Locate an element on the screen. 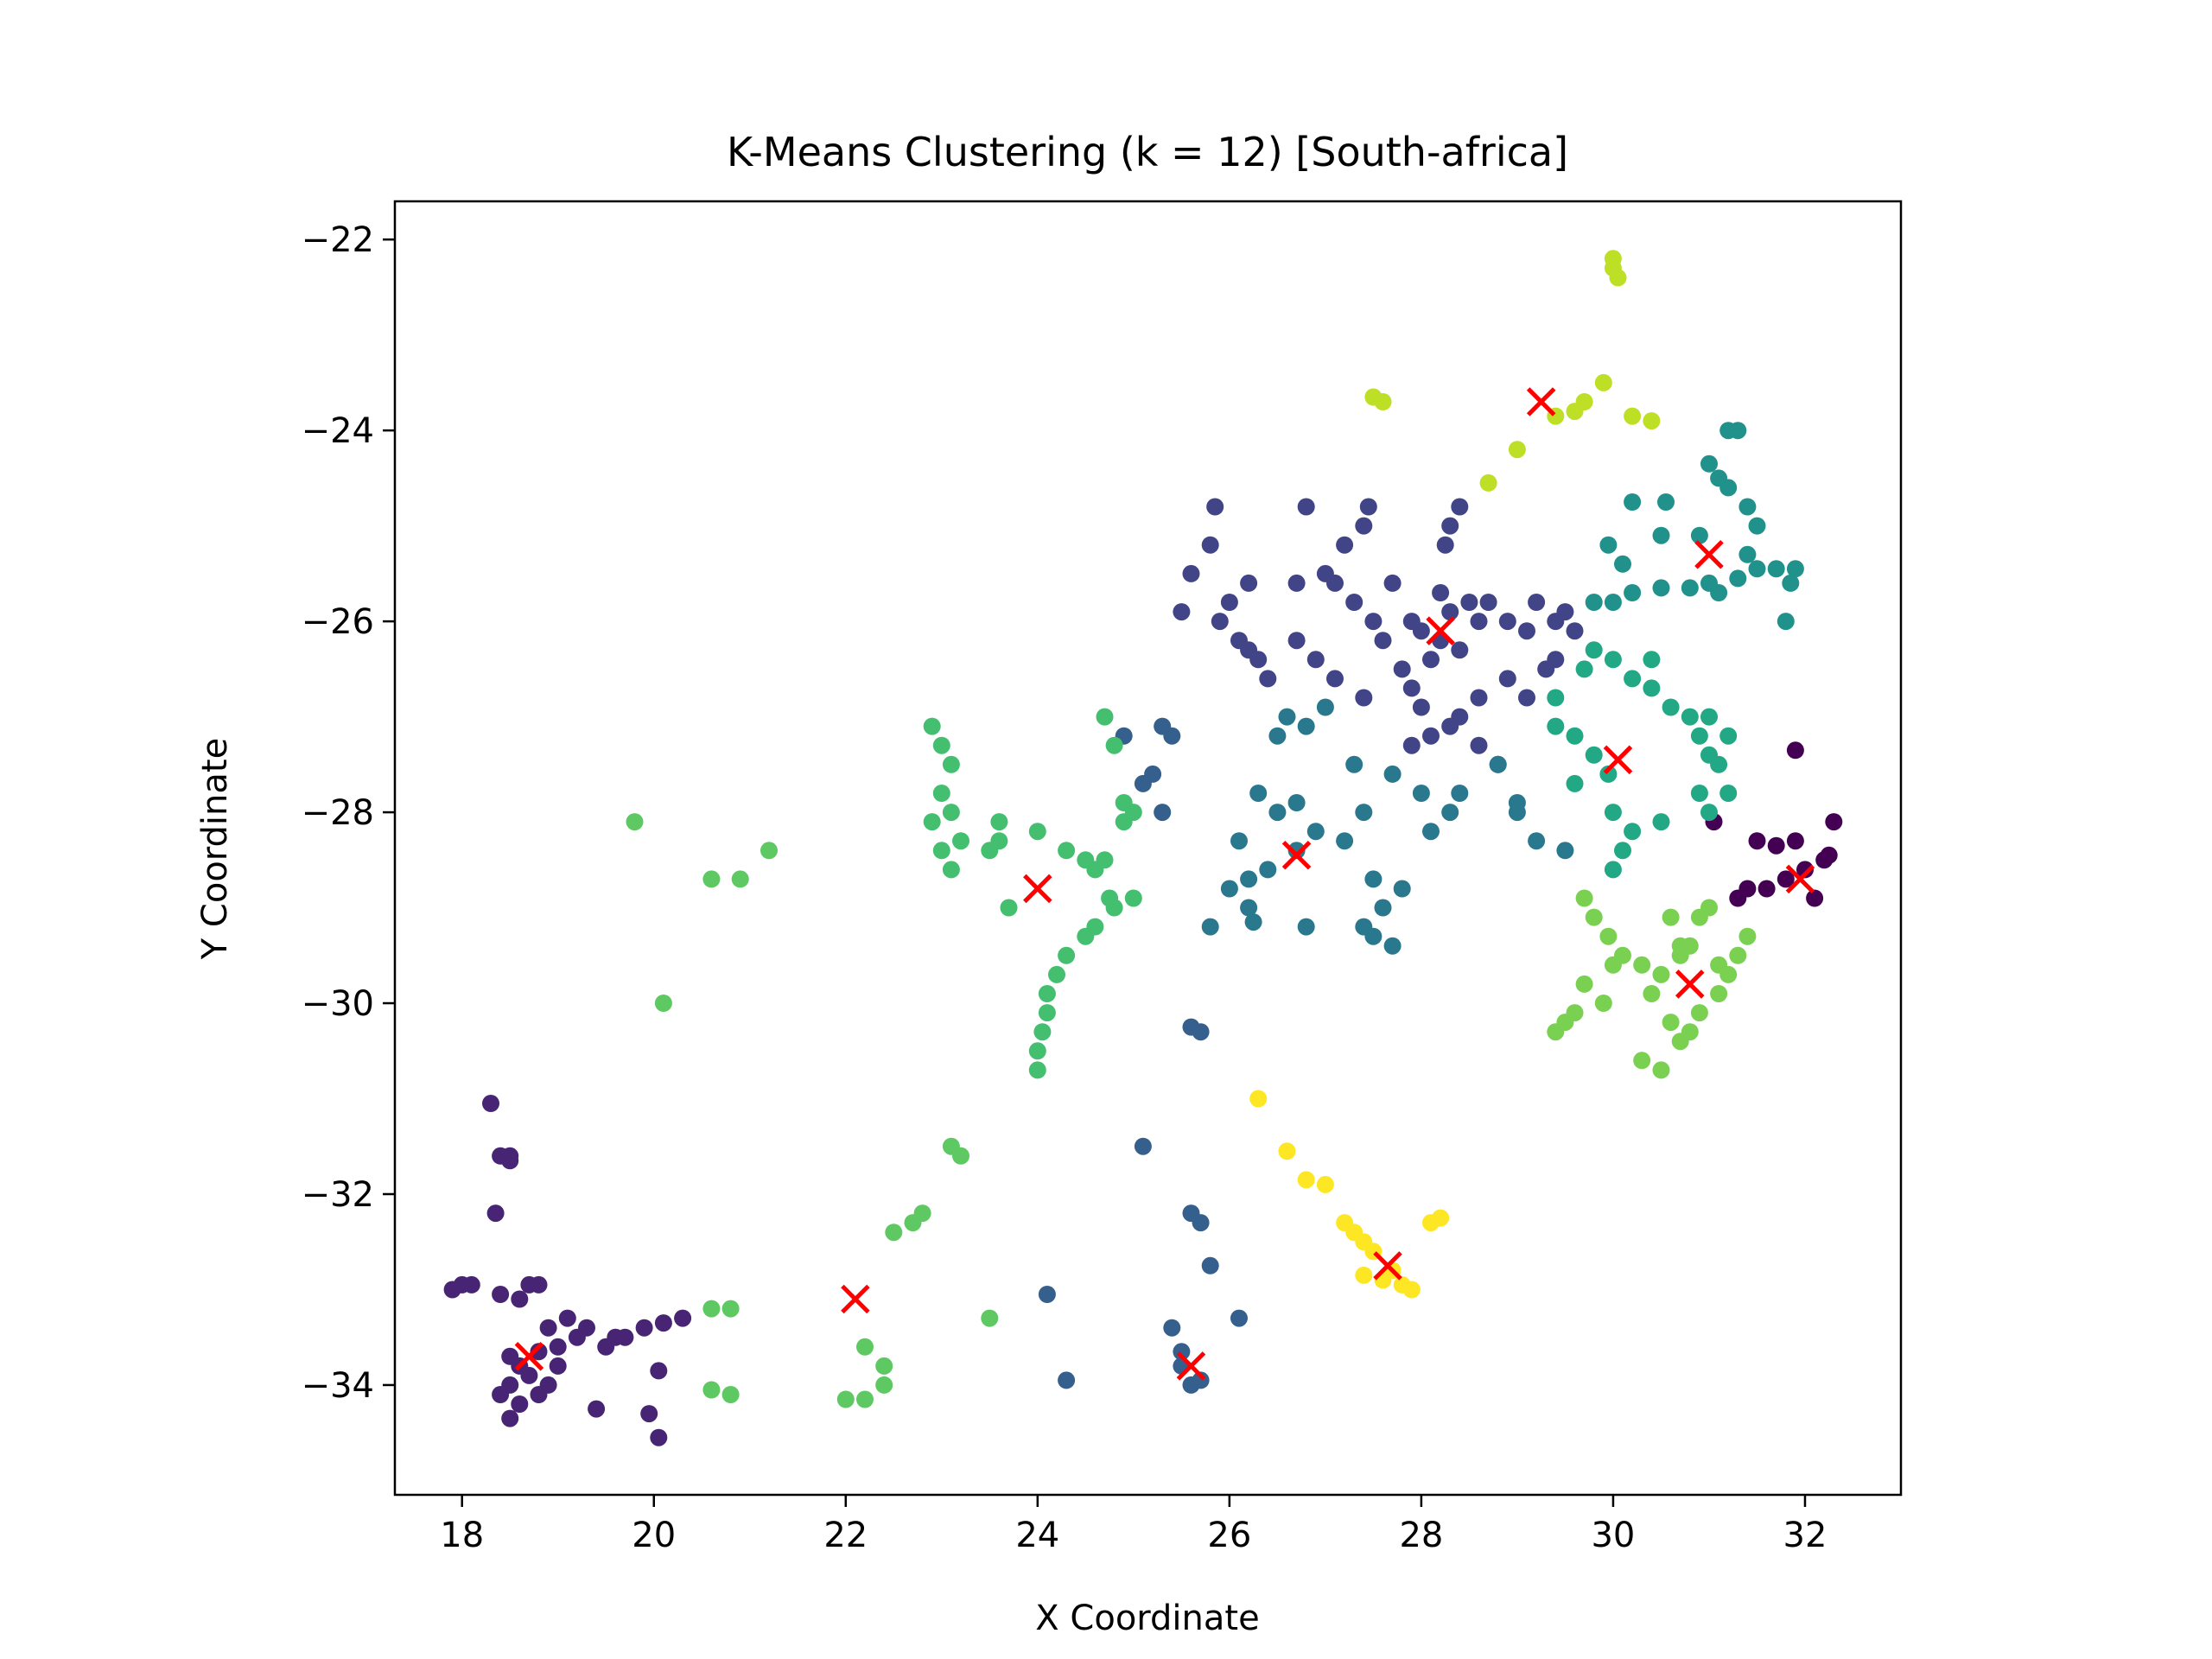 This screenshot has width=2212, height=1659. y-tick-label: −24 is located at coordinates (338, 431).